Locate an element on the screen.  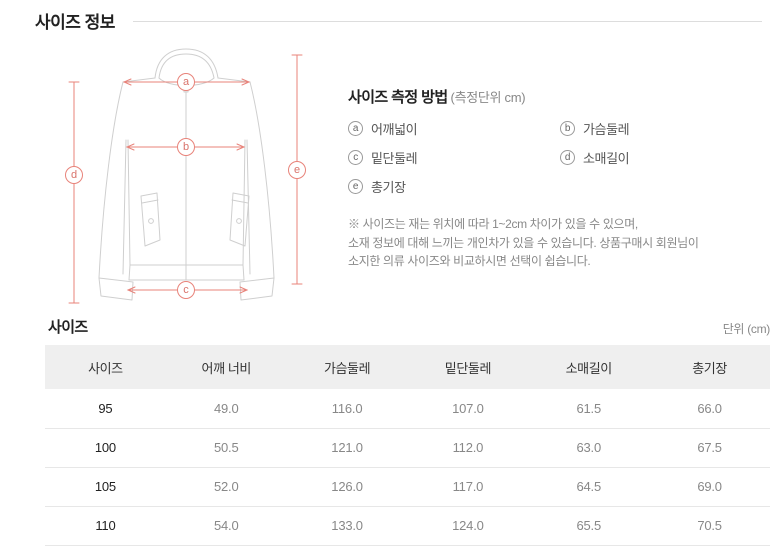
size-table-unit-label: 단위 (cm) is located at coordinates (746, 329).